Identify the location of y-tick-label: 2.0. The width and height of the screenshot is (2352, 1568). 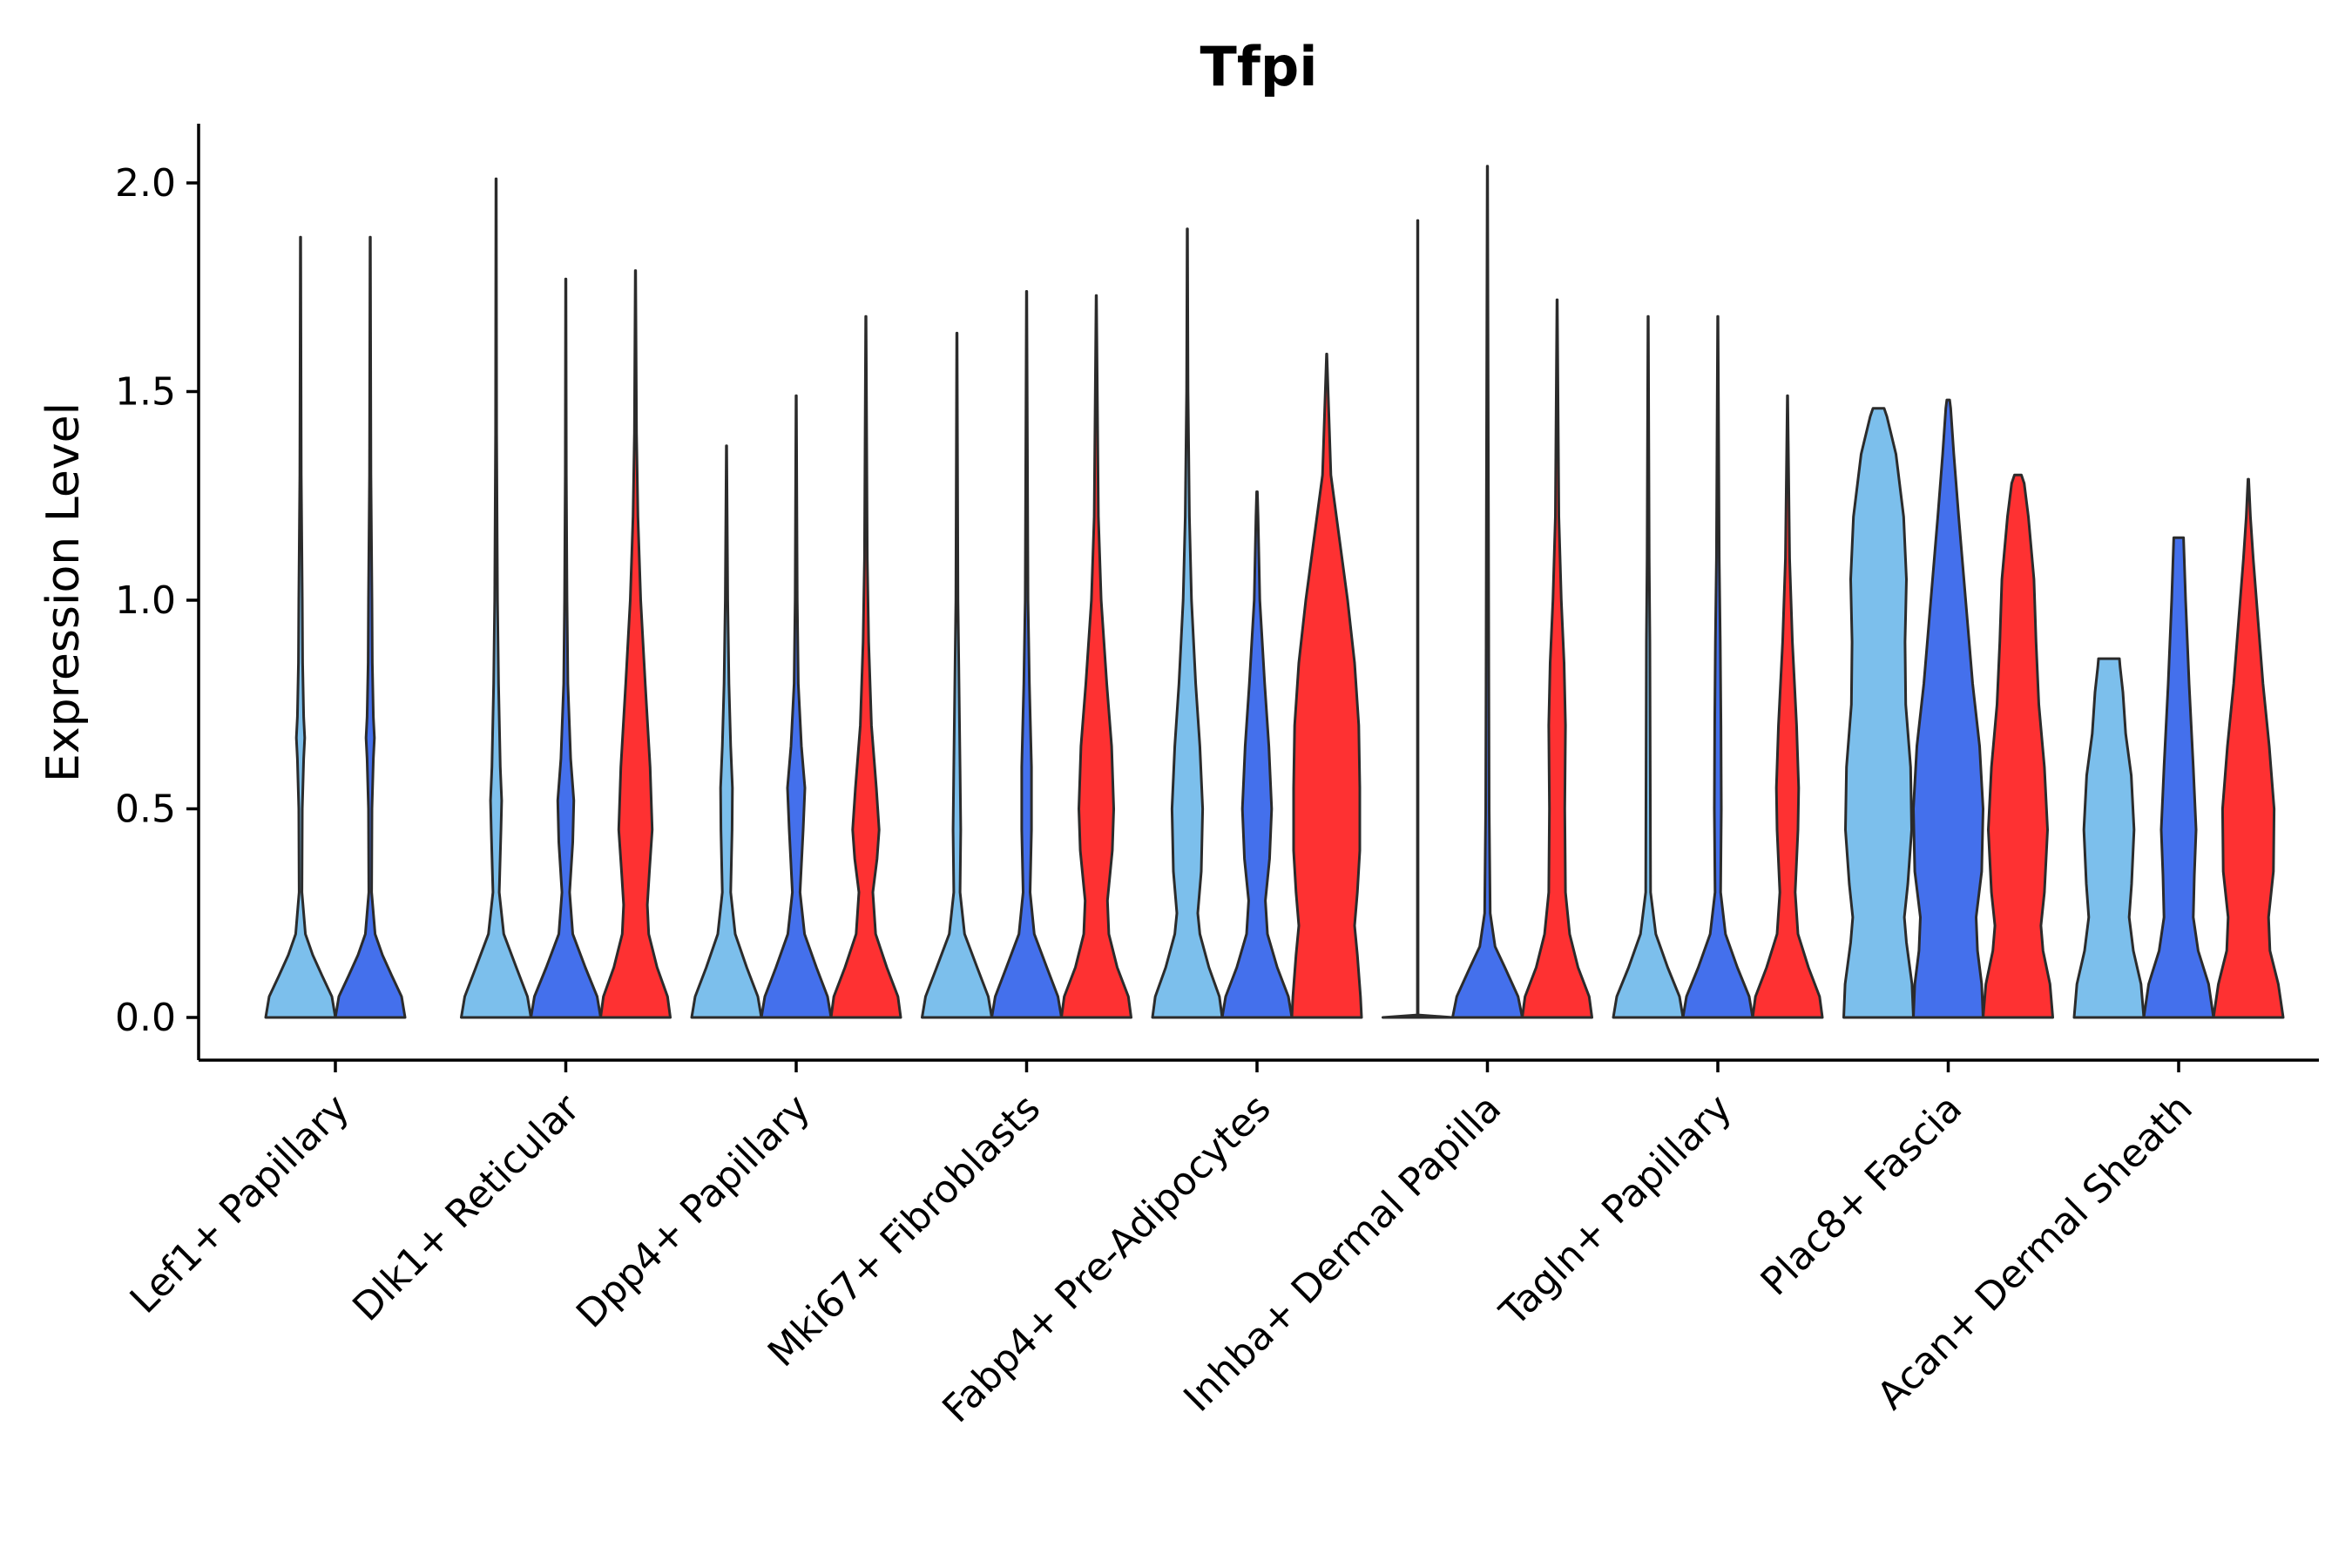
(145, 183).